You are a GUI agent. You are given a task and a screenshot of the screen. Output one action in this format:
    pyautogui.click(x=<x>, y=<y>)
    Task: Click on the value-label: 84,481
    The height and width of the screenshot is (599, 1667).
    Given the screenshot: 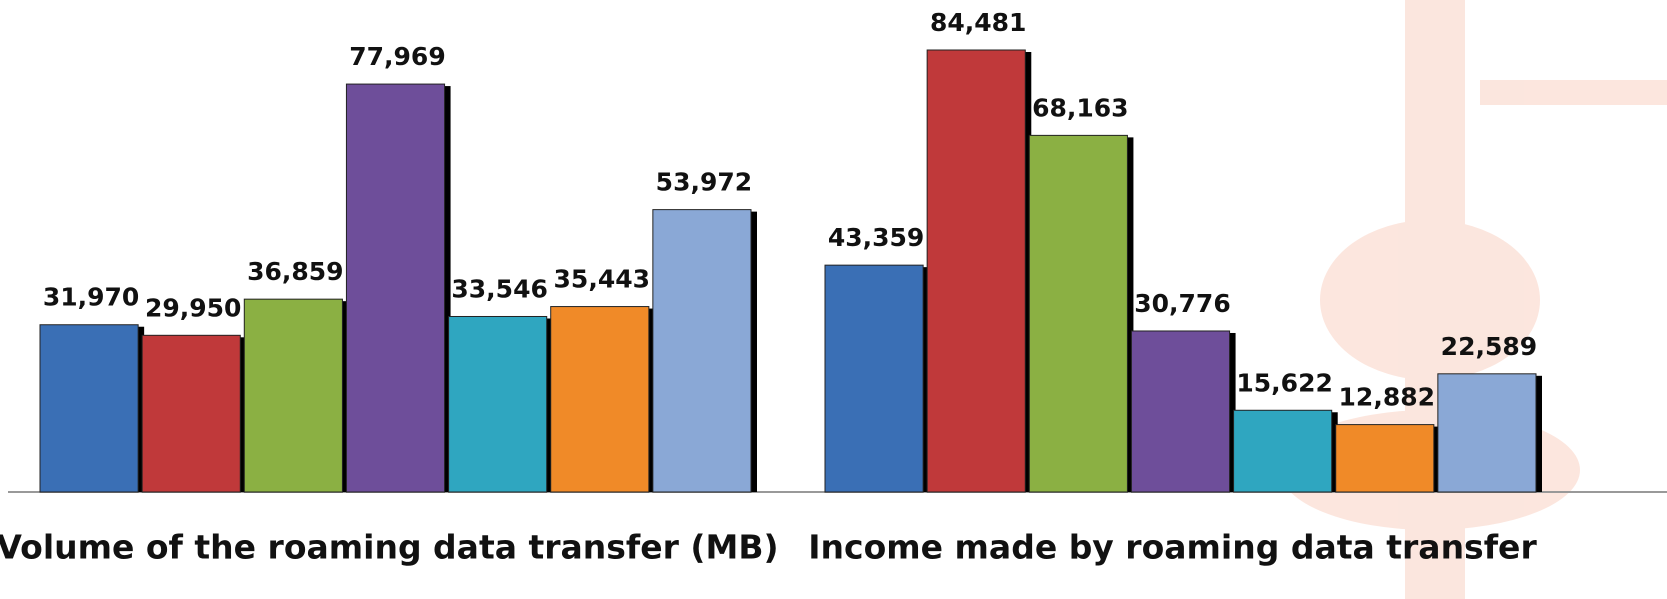 What is the action you would take?
    pyautogui.click(x=978, y=22)
    